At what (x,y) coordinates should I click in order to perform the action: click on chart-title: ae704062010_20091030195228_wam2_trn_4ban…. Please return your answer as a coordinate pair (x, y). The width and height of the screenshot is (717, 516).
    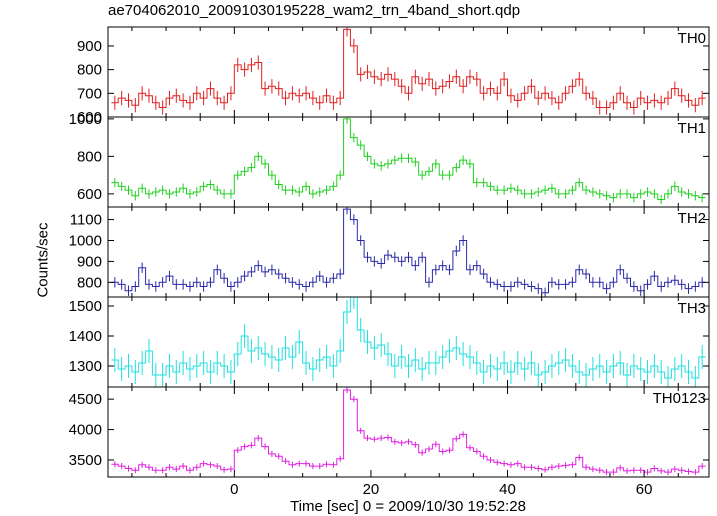
    Looking at the image, I should click on (314, 10).